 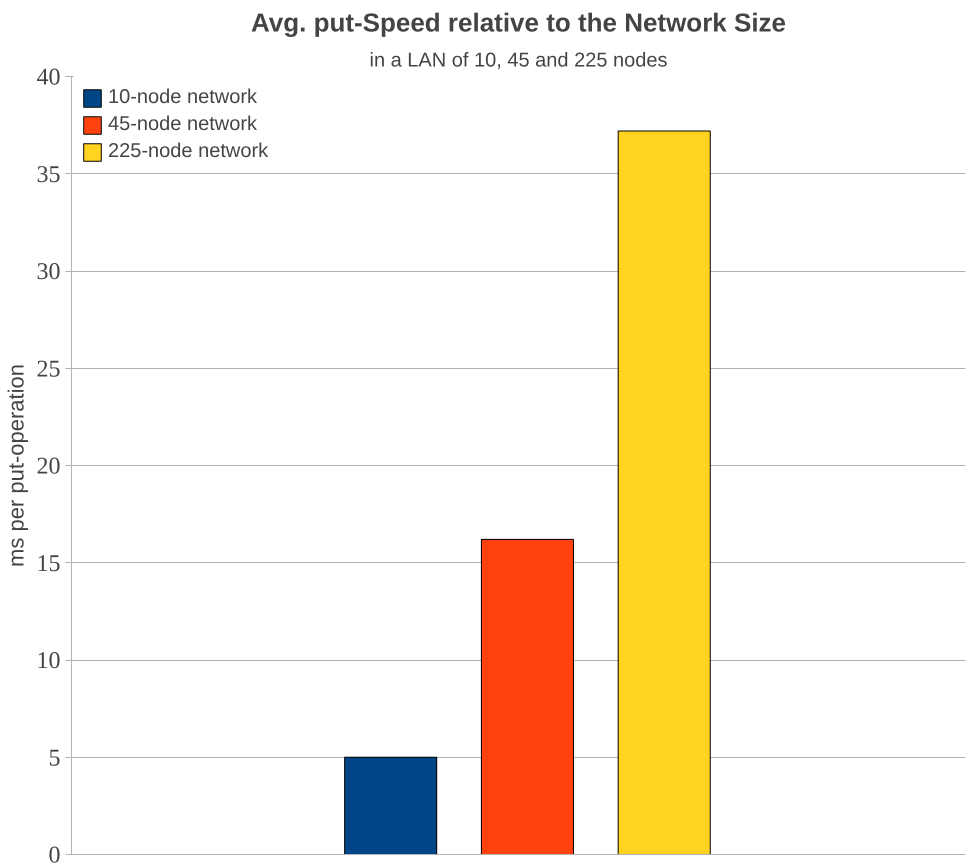 What do you see at coordinates (188, 151) in the screenshot?
I see `legend-label: 225-node network` at bounding box center [188, 151].